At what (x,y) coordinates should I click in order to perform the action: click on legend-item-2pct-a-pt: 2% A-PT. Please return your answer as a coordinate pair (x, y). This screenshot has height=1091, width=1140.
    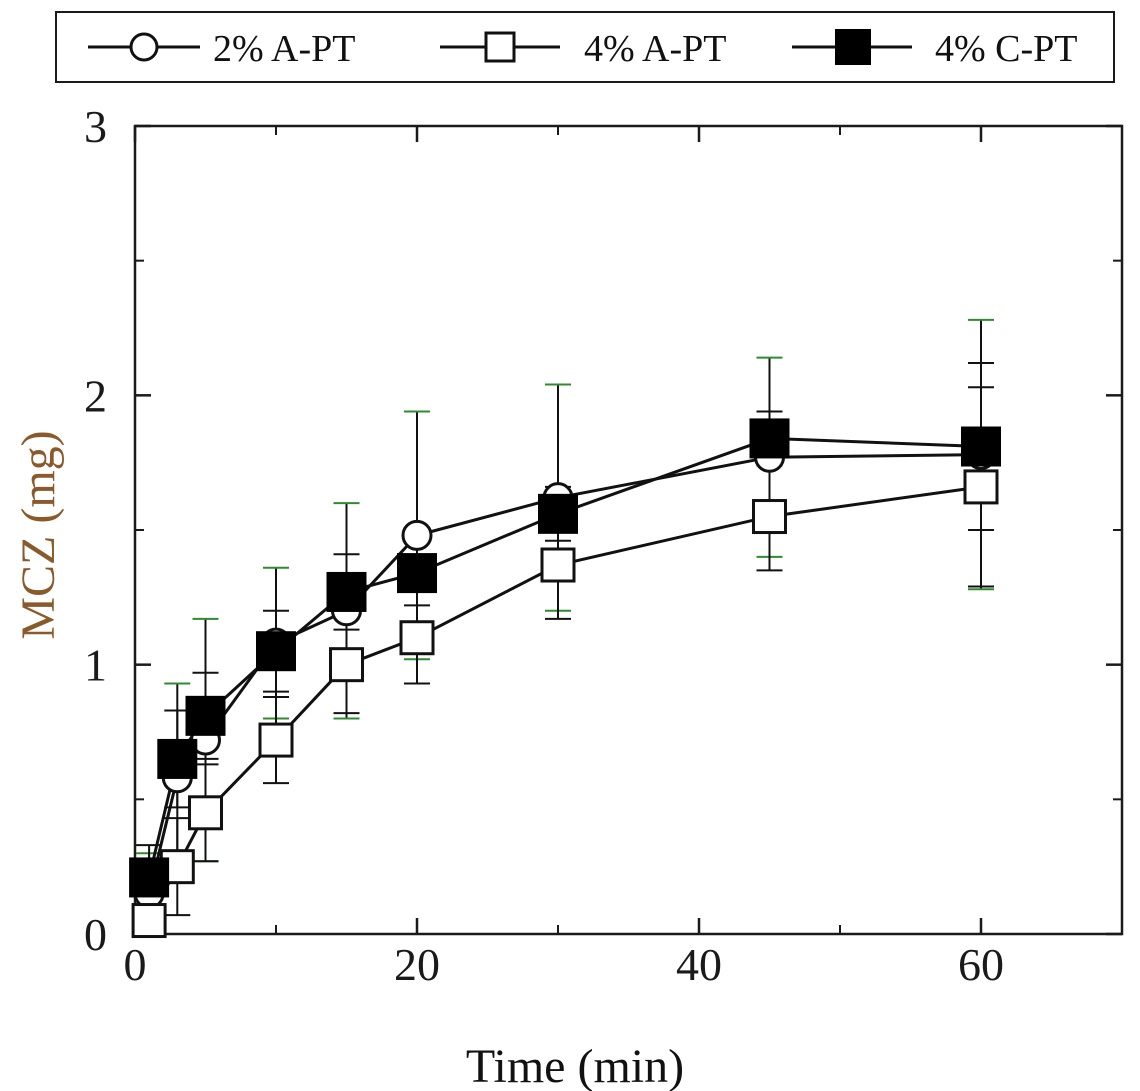
    Looking at the image, I should click on (222, 49).